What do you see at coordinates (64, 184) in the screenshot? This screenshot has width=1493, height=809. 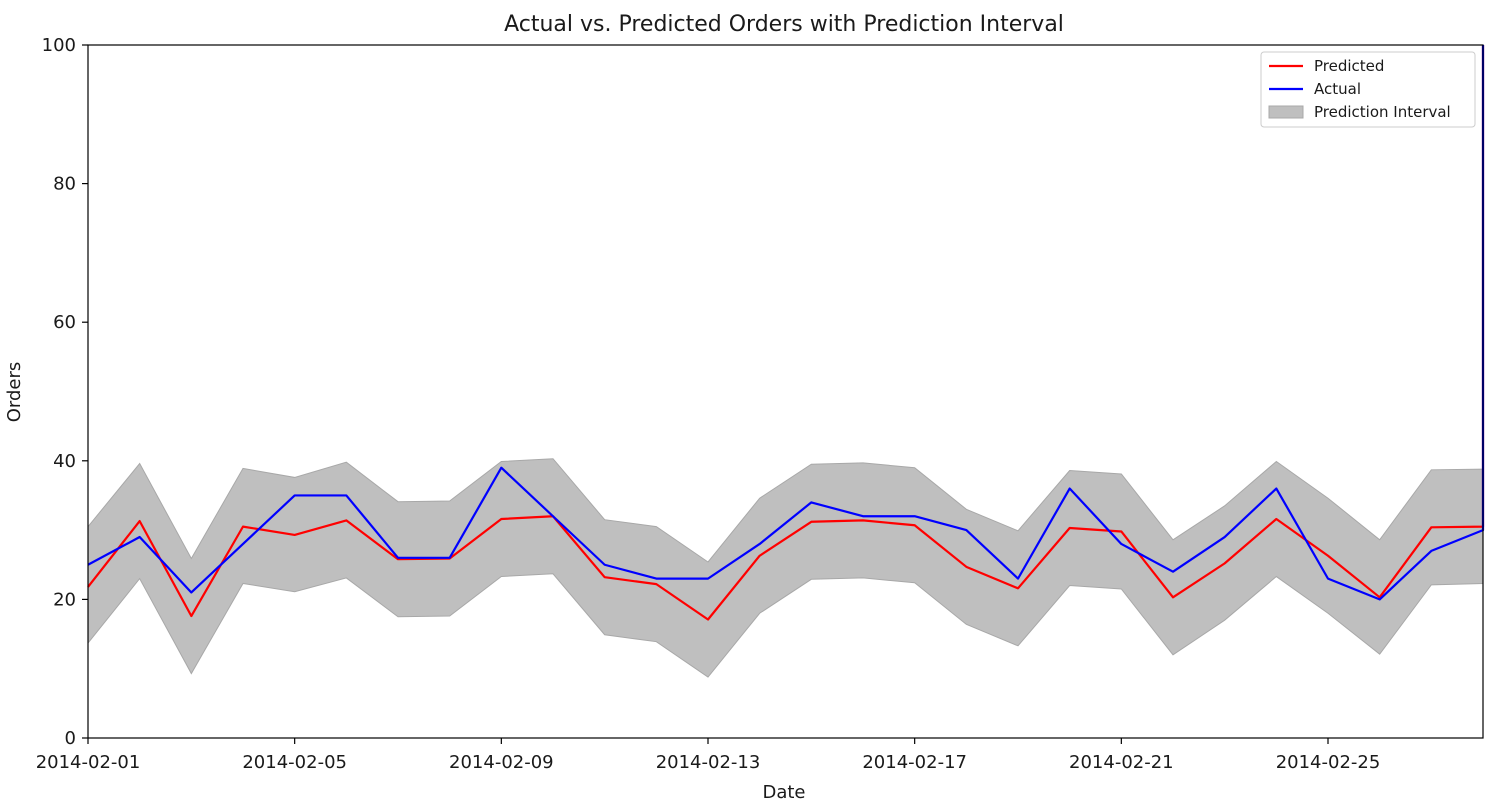 I see `y-tick-label: 80` at bounding box center [64, 184].